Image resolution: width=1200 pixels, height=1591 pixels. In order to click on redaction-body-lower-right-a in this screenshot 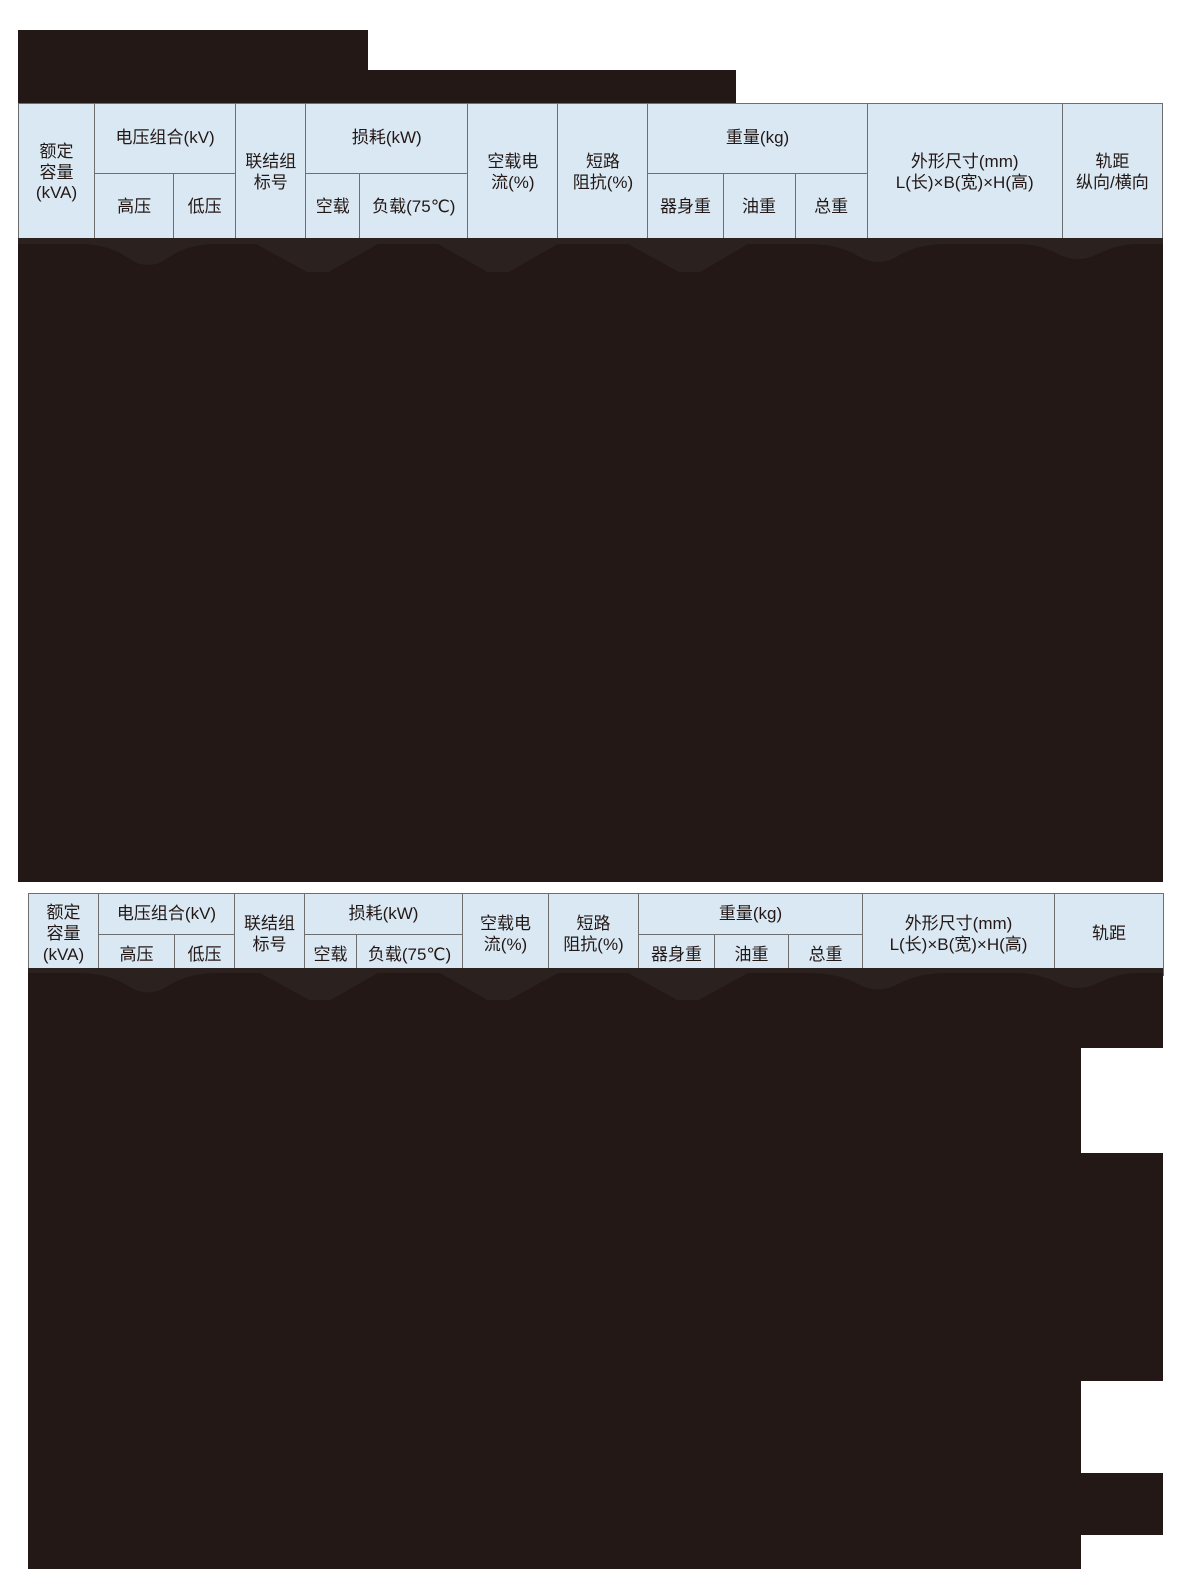, I will do `click(1122, 1267)`.